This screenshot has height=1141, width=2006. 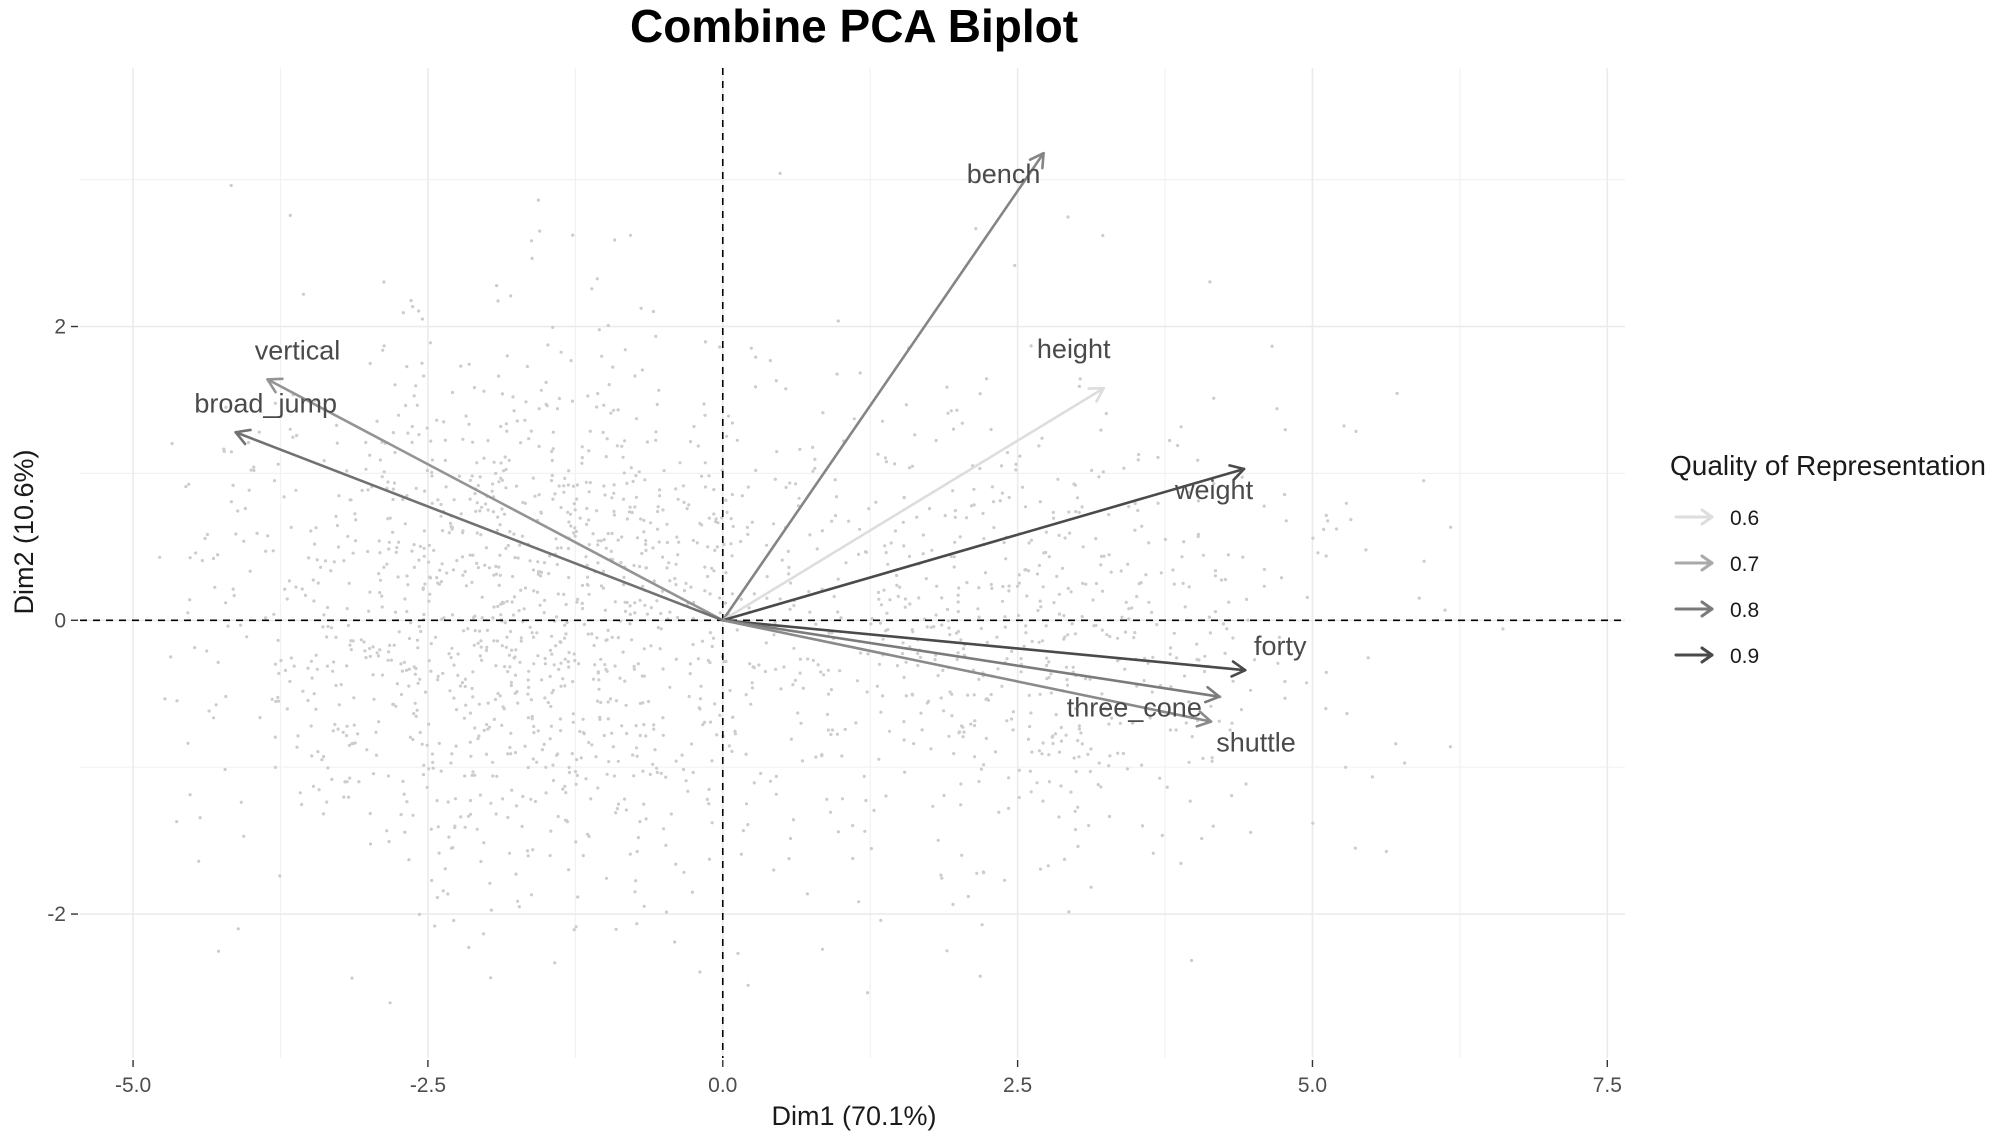 I want to click on x-tick-label: -5.0, so click(x=133, y=1085).